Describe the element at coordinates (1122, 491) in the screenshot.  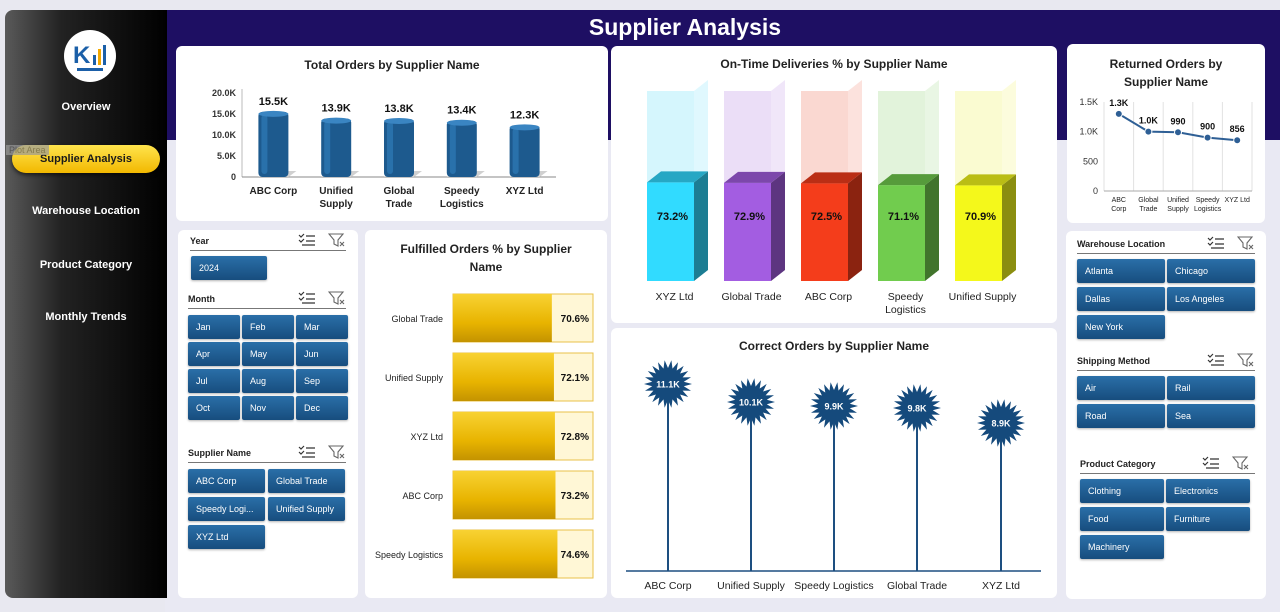
I see `category-slicer-item: Clothing` at that location.